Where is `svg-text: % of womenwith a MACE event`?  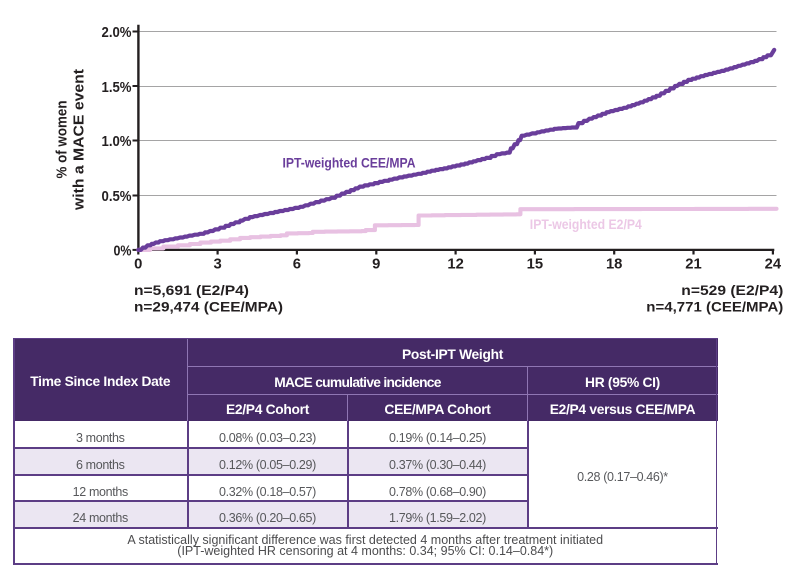
svg-text: % of womenwith a MACE event is located at coordinates (71, 140).